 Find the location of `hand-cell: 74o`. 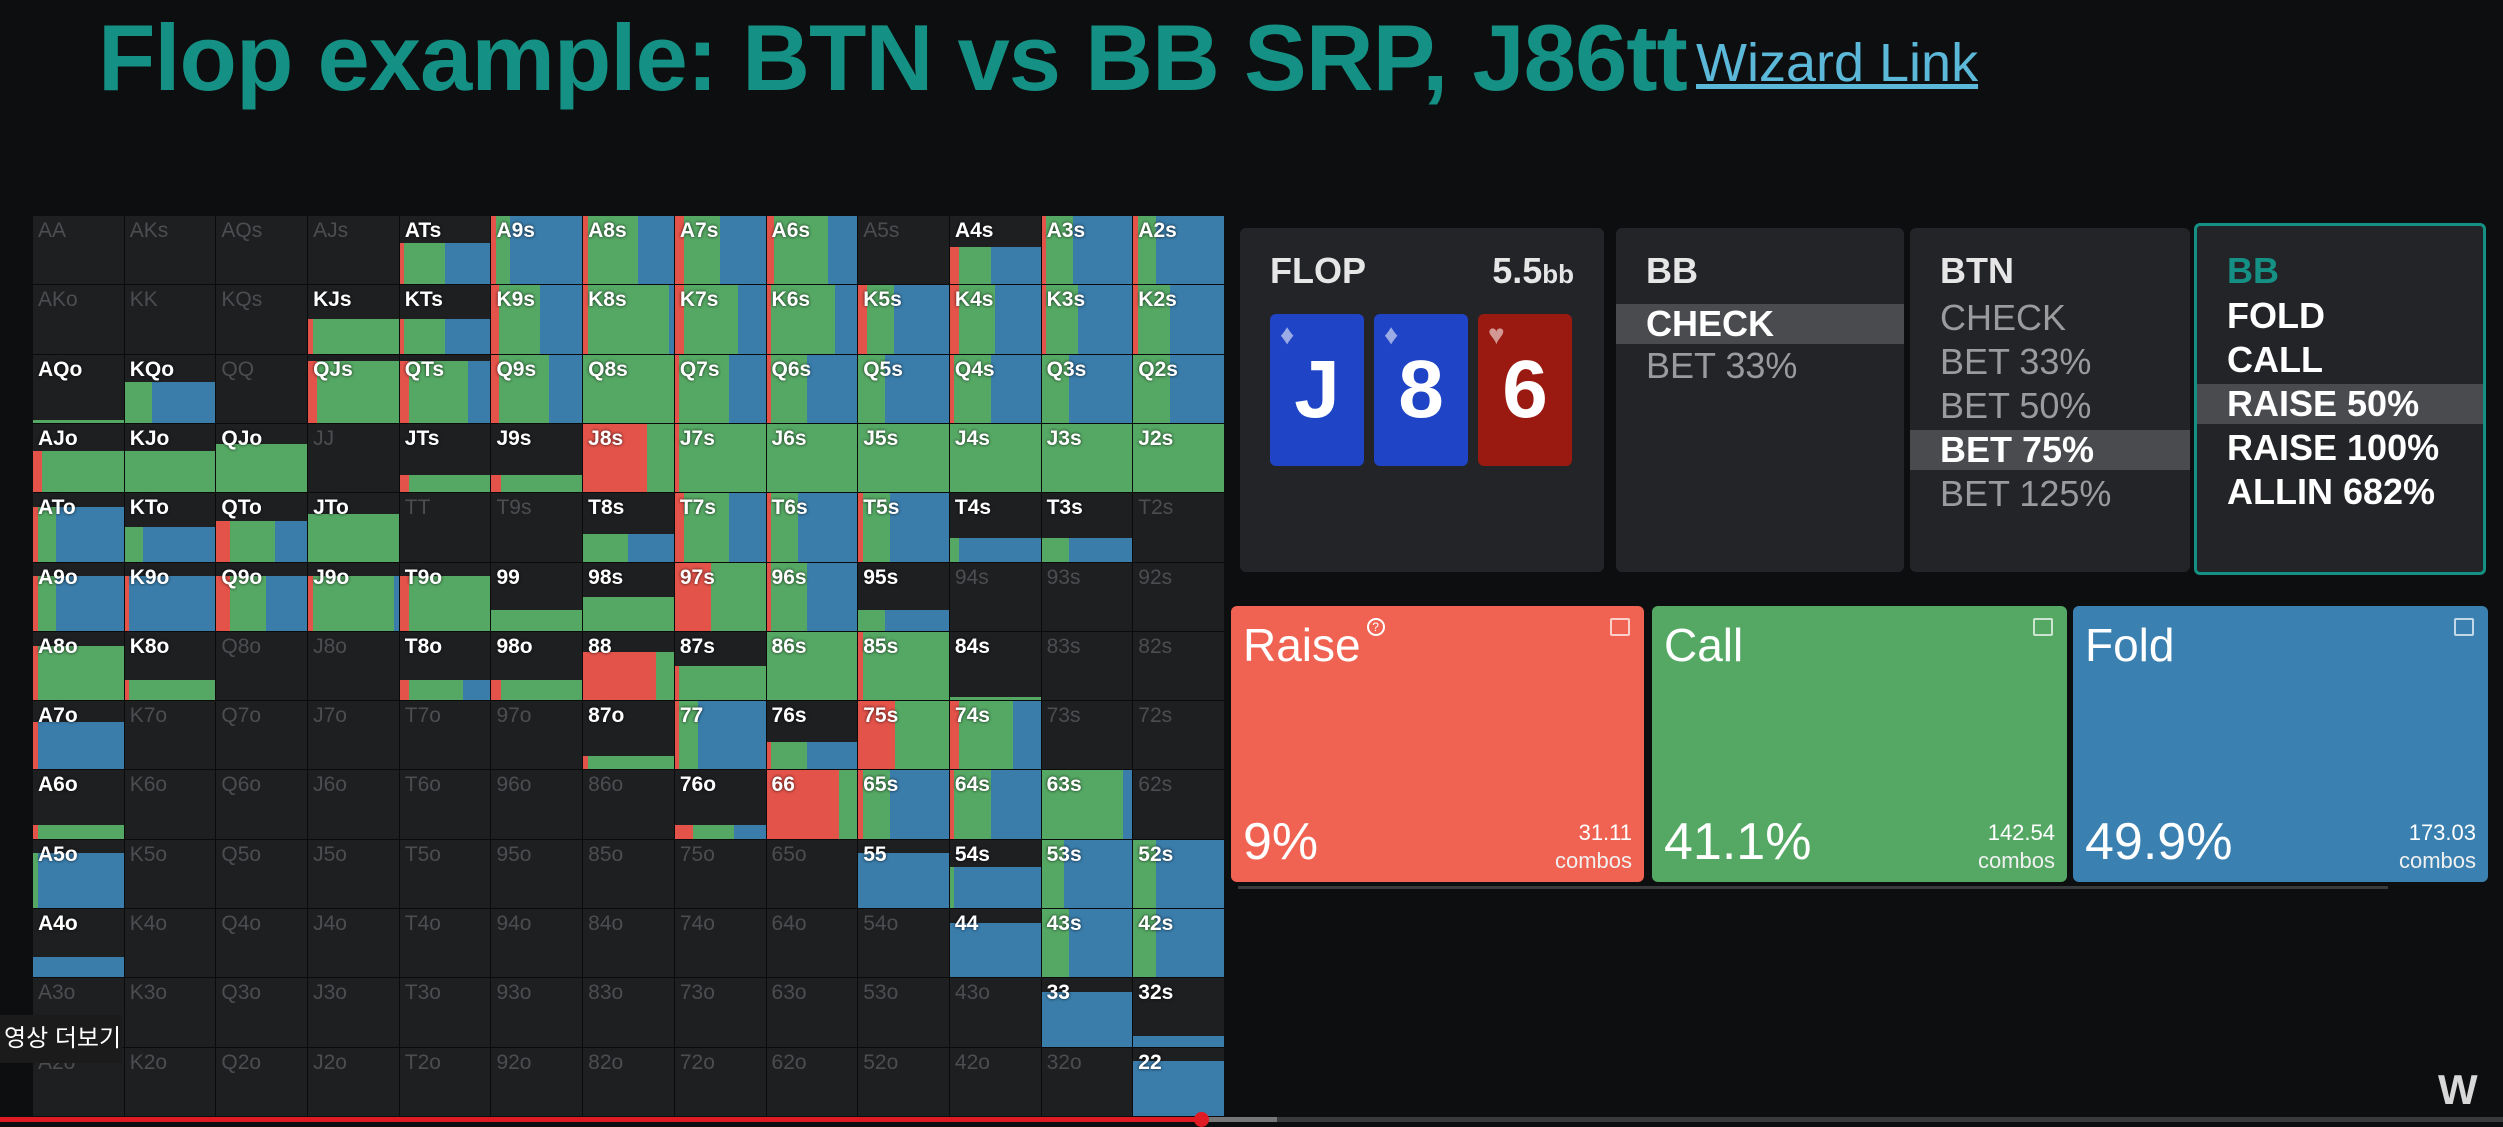

hand-cell: 74o is located at coordinates (720, 943).